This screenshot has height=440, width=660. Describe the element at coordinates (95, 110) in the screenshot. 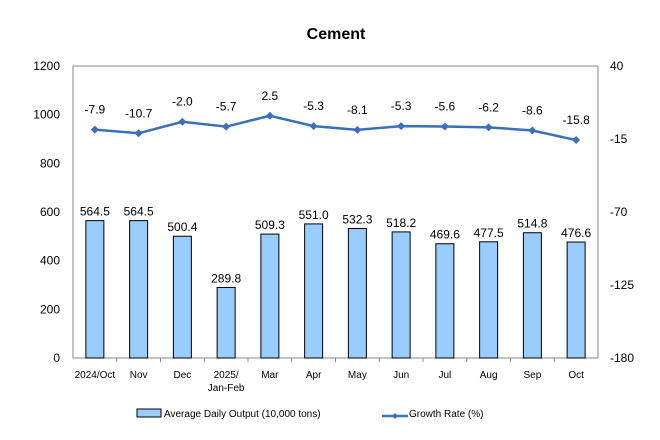

I see `line-data-label: -7.9` at that location.